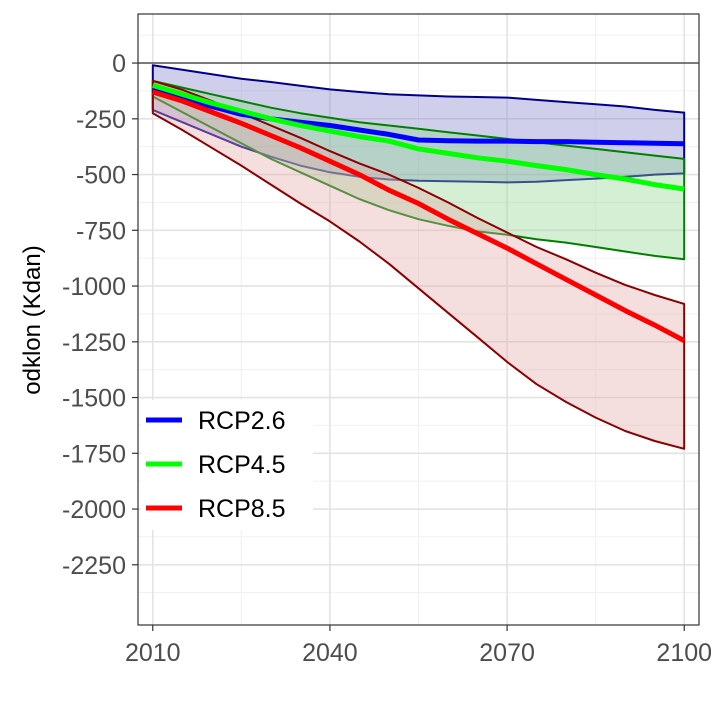  What do you see at coordinates (94, 287) in the screenshot?
I see `y-tick-label: -1000` at bounding box center [94, 287].